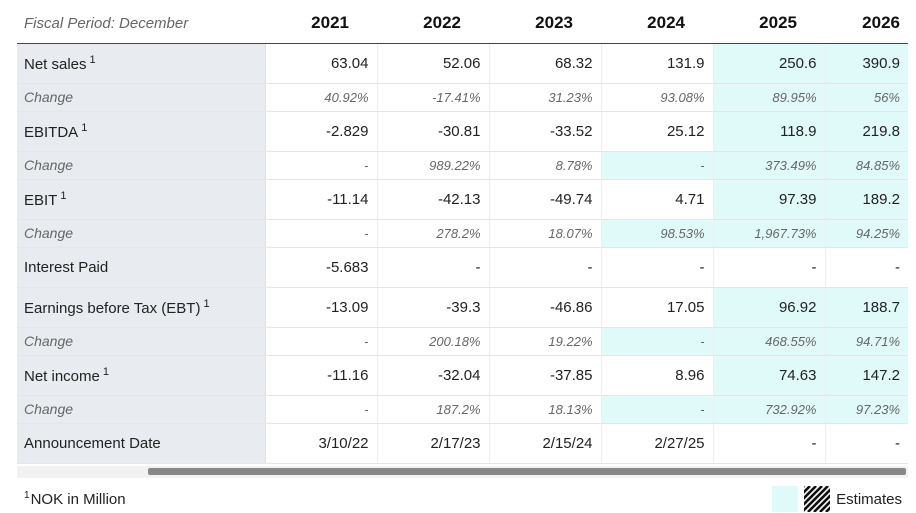 This screenshot has height=513, width=916. Describe the element at coordinates (866, 199) in the screenshot. I see `table-cell: 189.2` at that location.